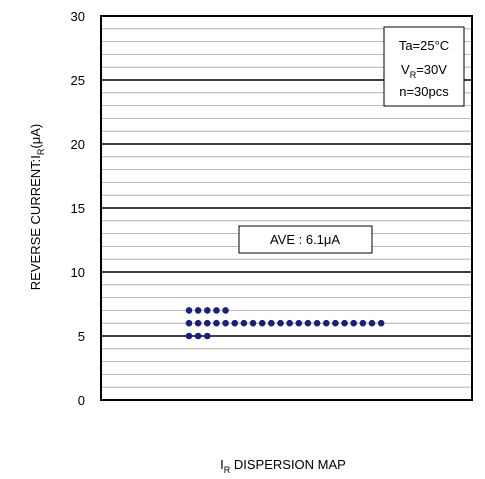  What do you see at coordinates (283, 466) in the screenshot?
I see `x-axis-label: IR DISPERSION MAP` at bounding box center [283, 466].